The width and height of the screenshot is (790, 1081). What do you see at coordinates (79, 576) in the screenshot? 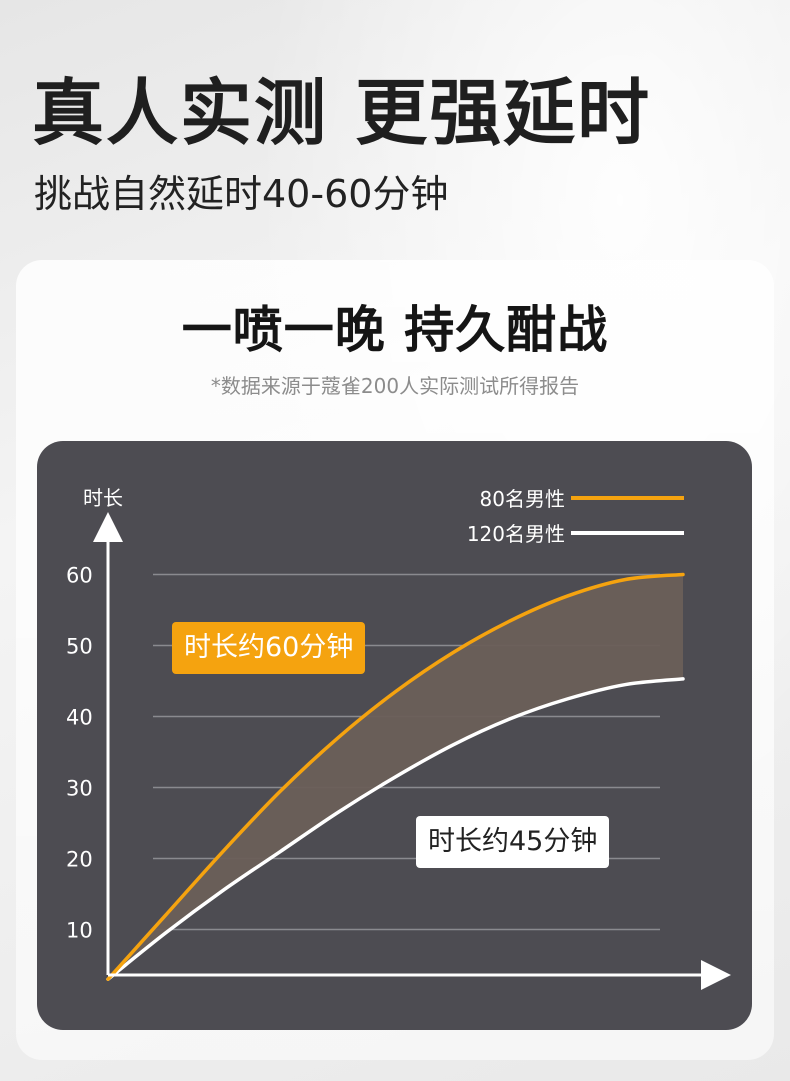
I see `y-tick-60: 60` at bounding box center [79, 576].